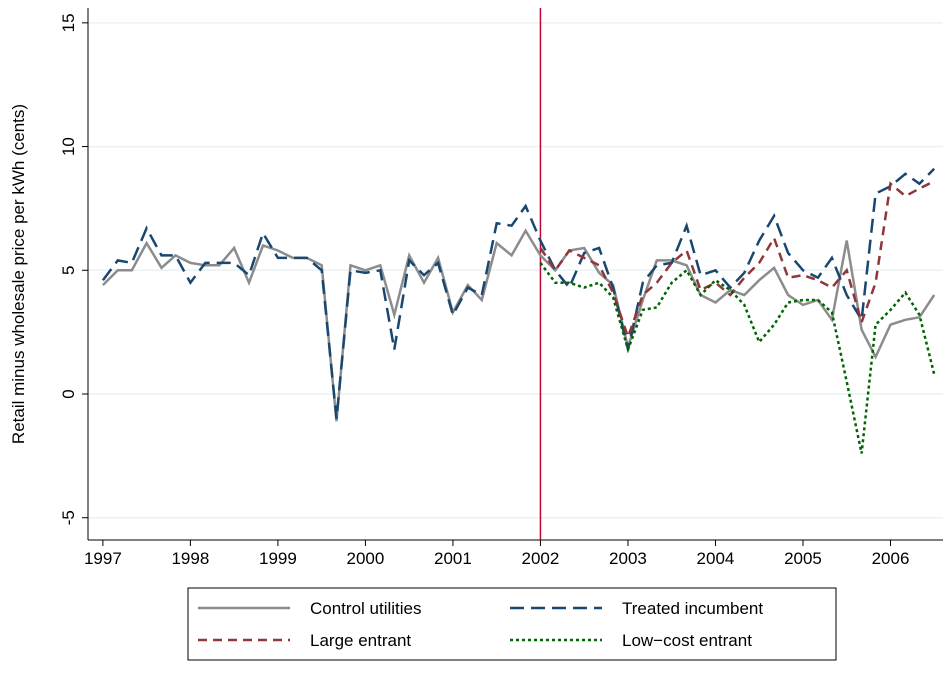 The image size is (943, 676). What do you see at coordinates (541, 558) in the screenshot?
I see `x-tick-label: 2002` at bounding box center [541, 558].